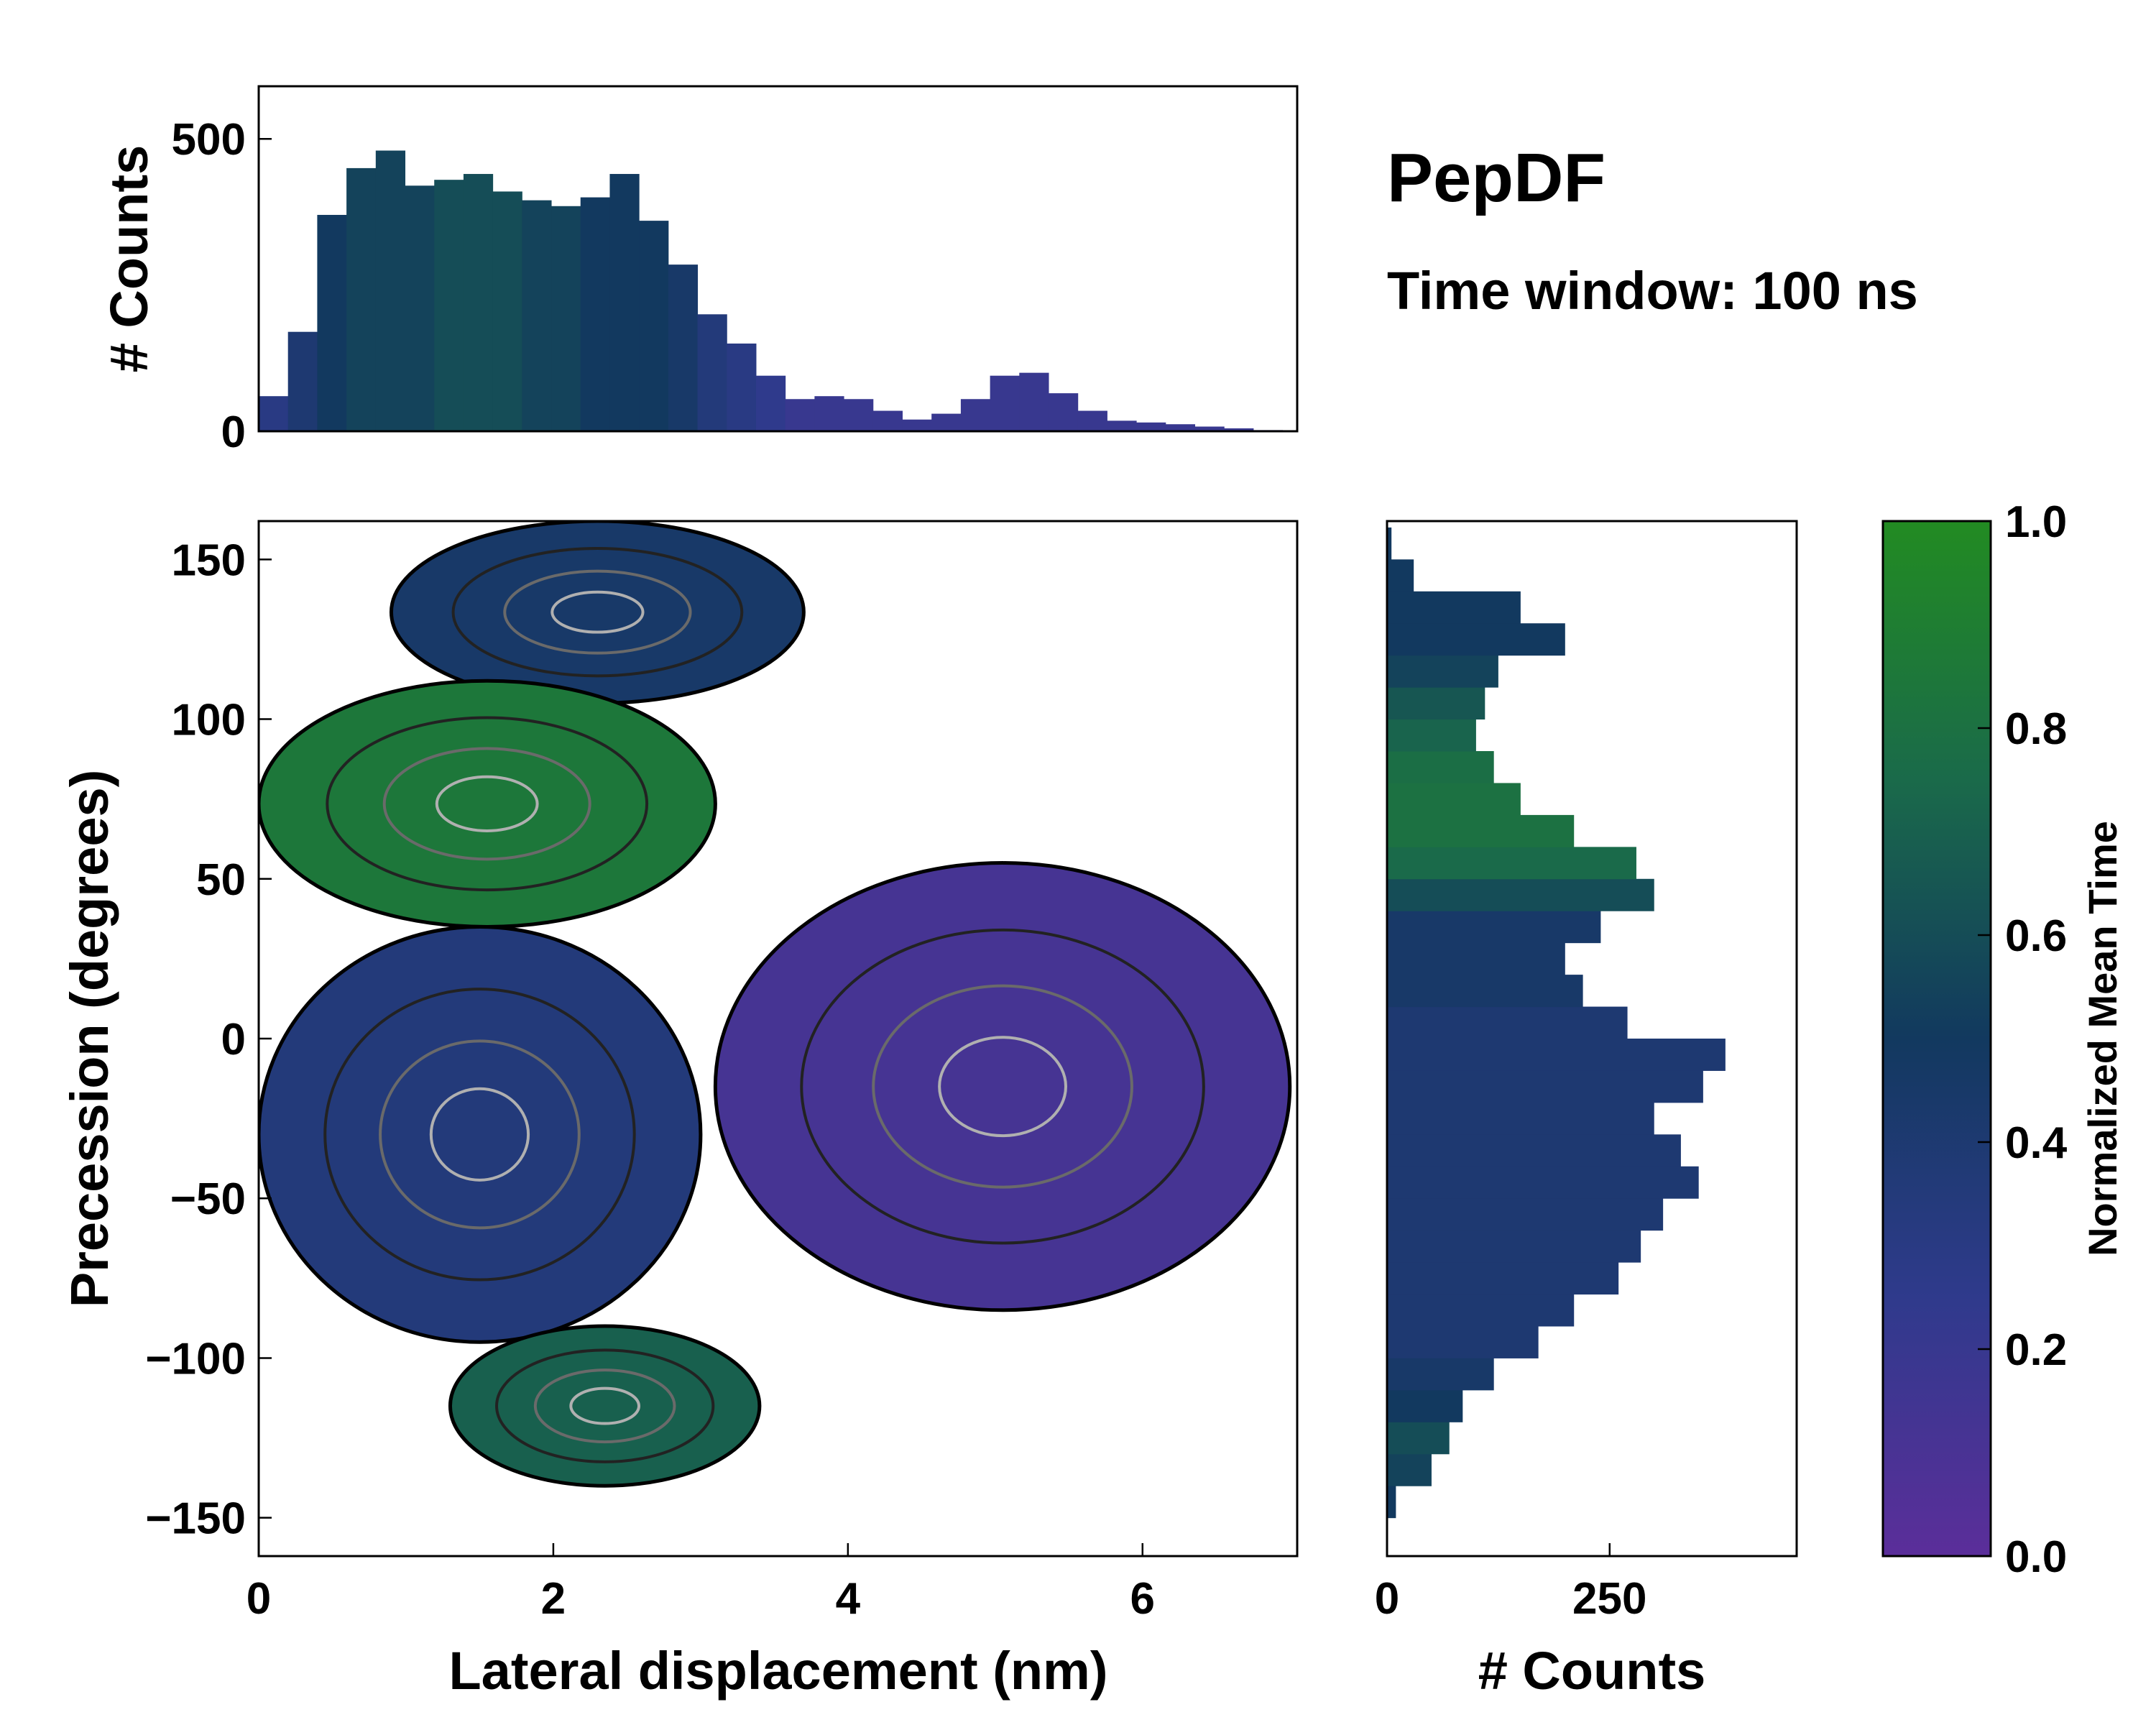 The image size is (2156, 1725). I want to click on right-histogram-xtick-label: 0, so click(1387, 1599).